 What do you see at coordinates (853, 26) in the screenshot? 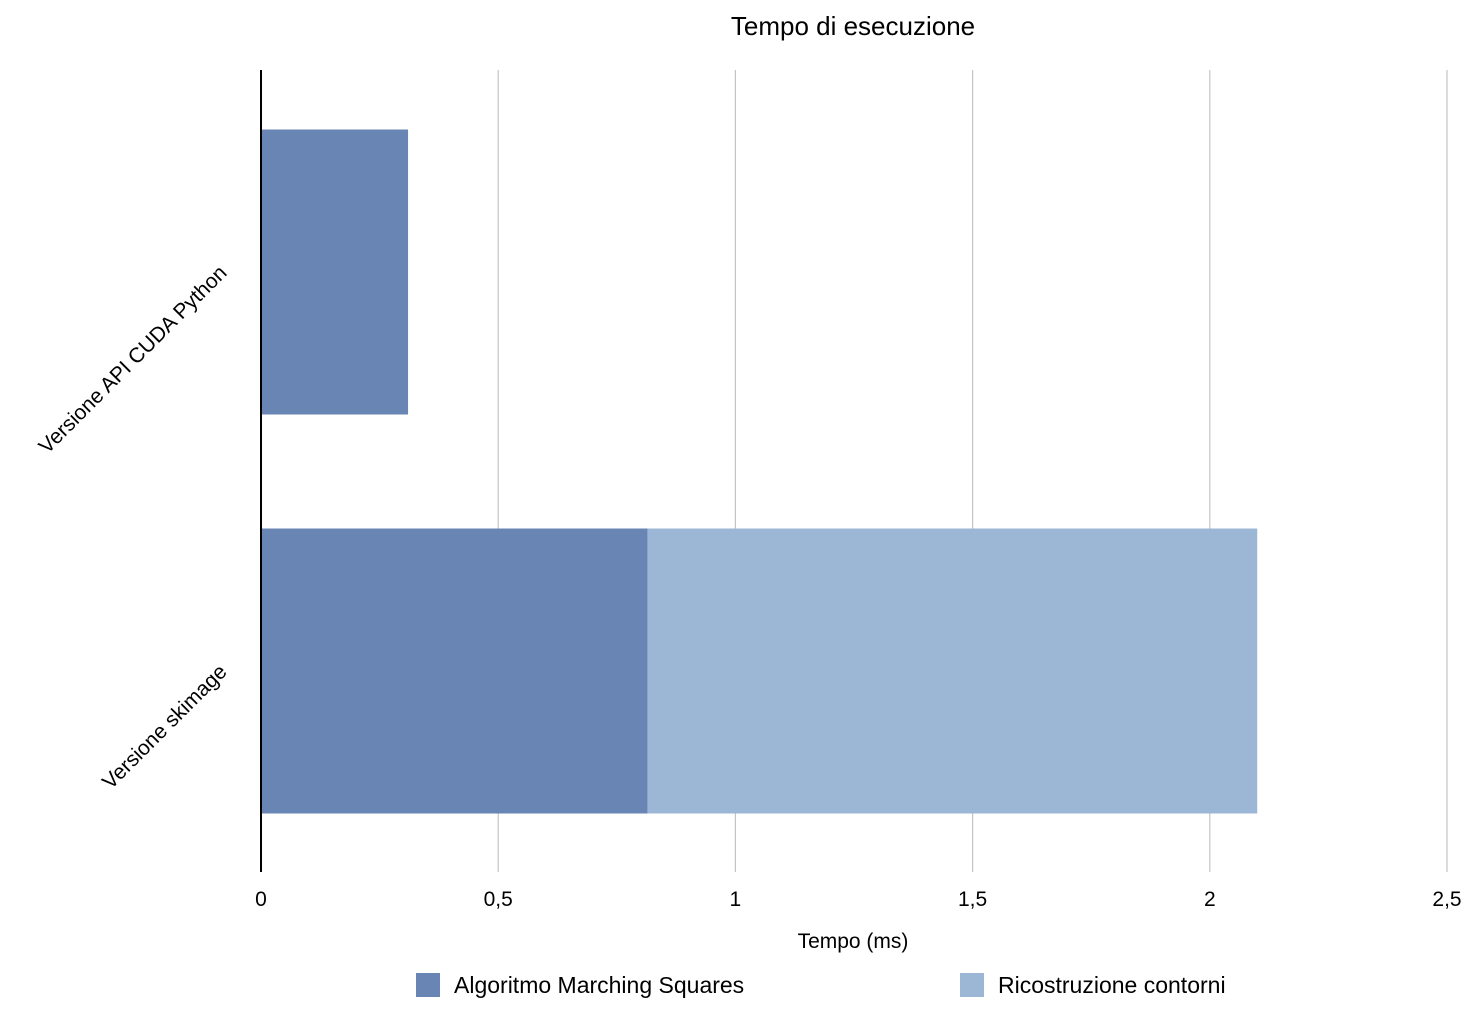
I see `chart-title: Tempo di esecuzione` at bounding box center [853, 26].